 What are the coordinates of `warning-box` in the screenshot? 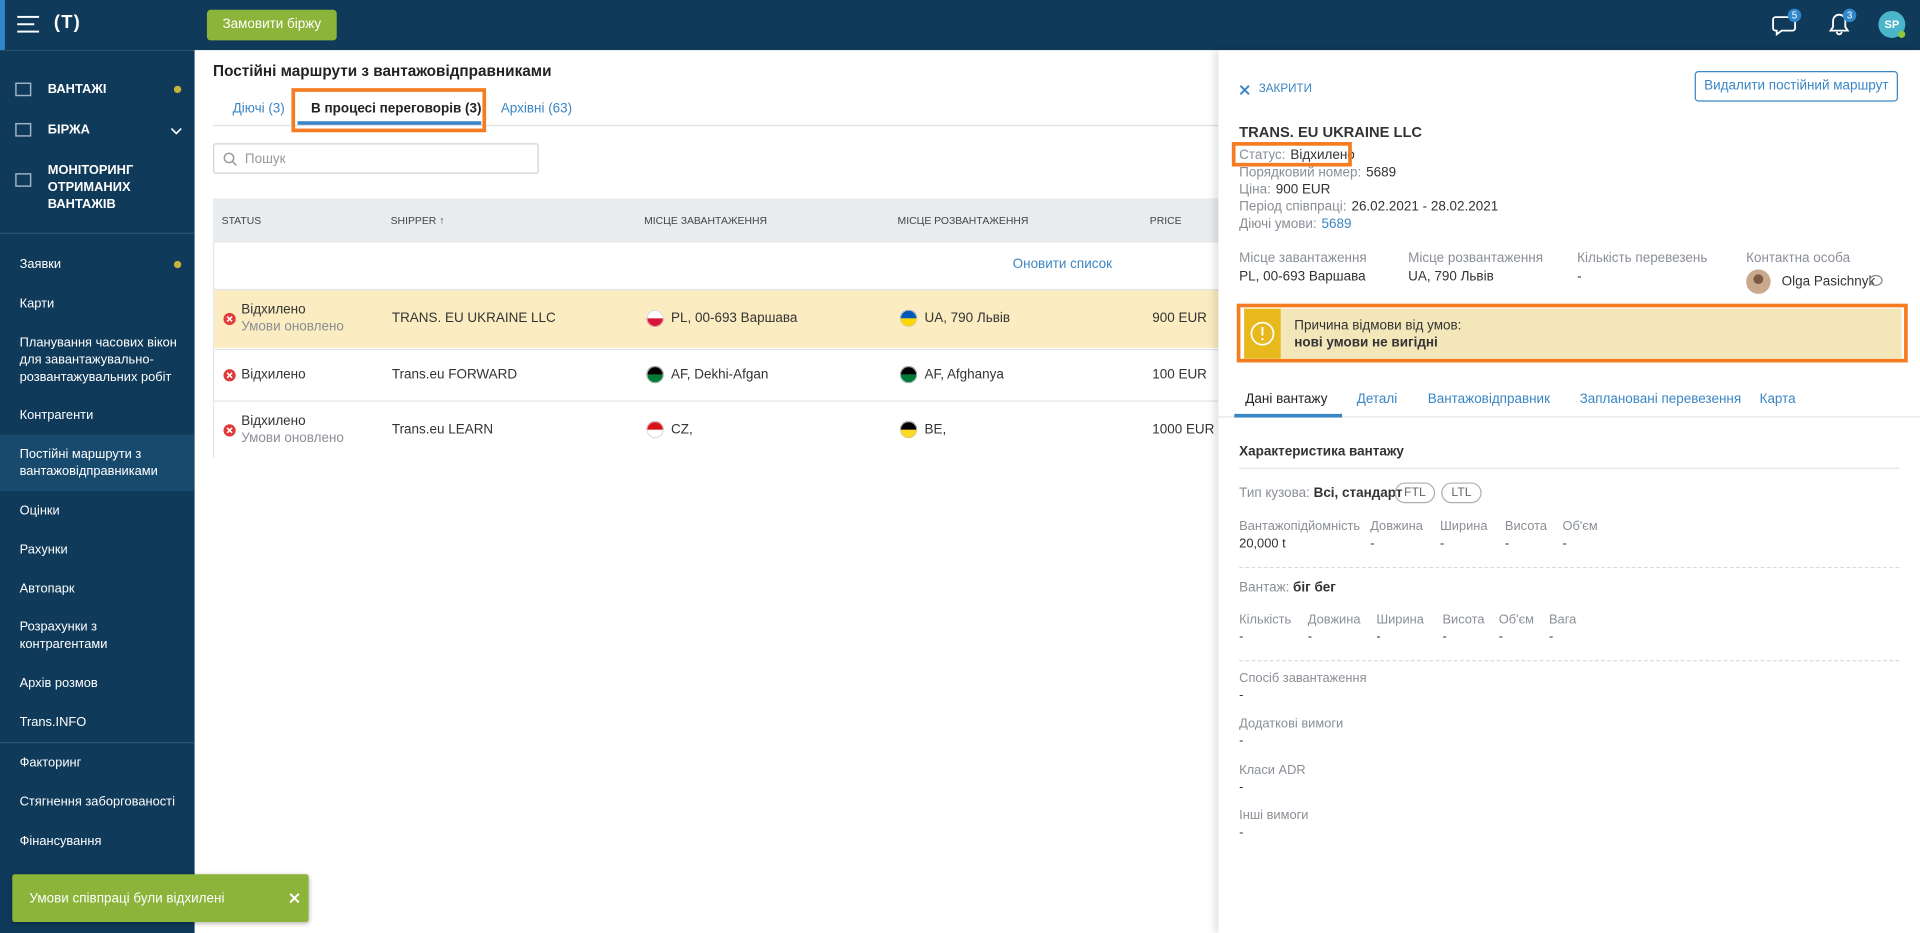 It's located at (1573, 333).